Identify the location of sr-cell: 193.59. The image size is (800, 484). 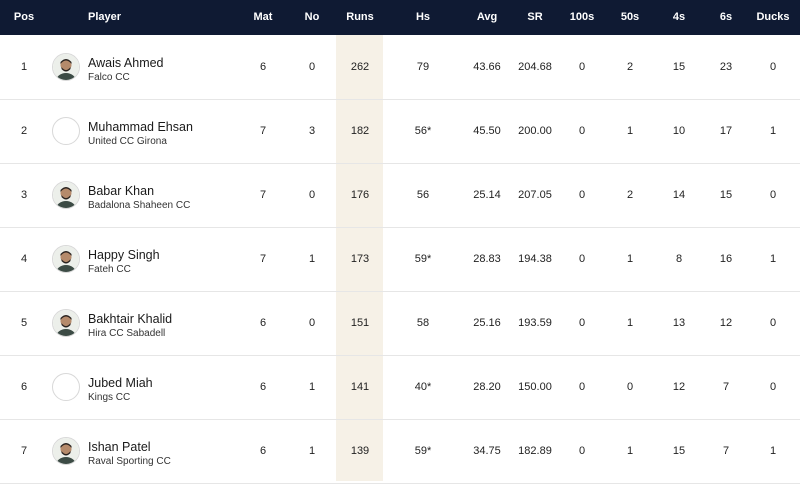
(535, 323).